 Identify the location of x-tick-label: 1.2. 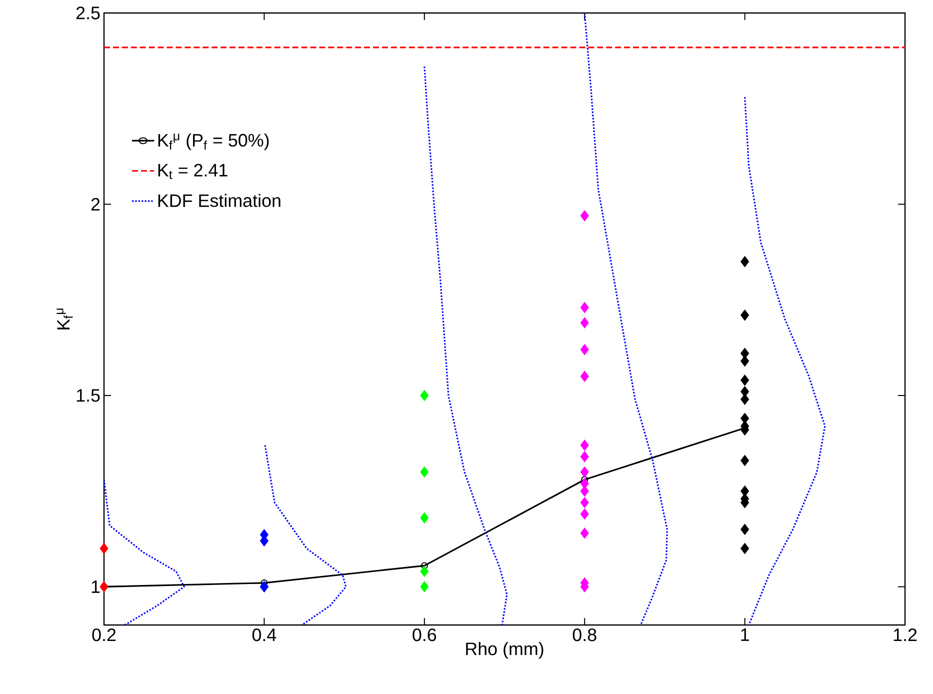
(905, 635).